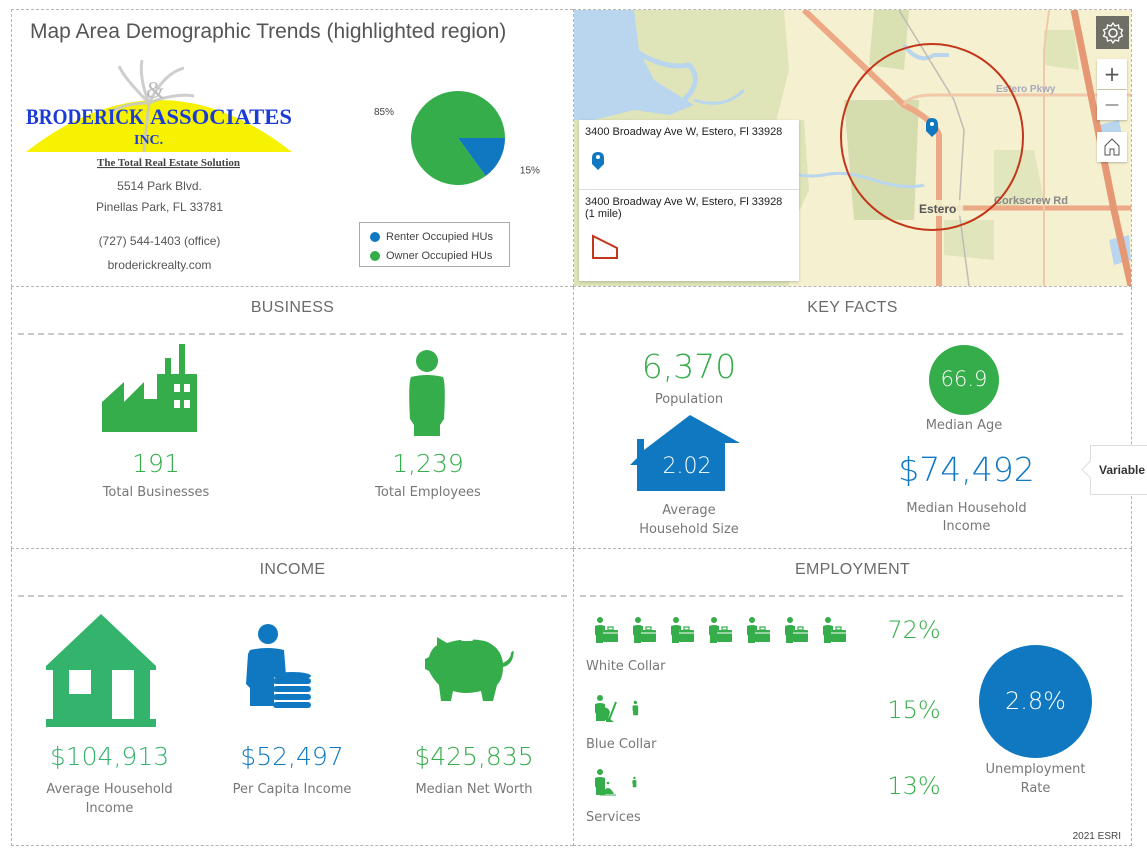  What do you see at coordinates (966, 469) in the screenshot?
I see `median-income-value: $74,492` at bounding box center [966, 469].